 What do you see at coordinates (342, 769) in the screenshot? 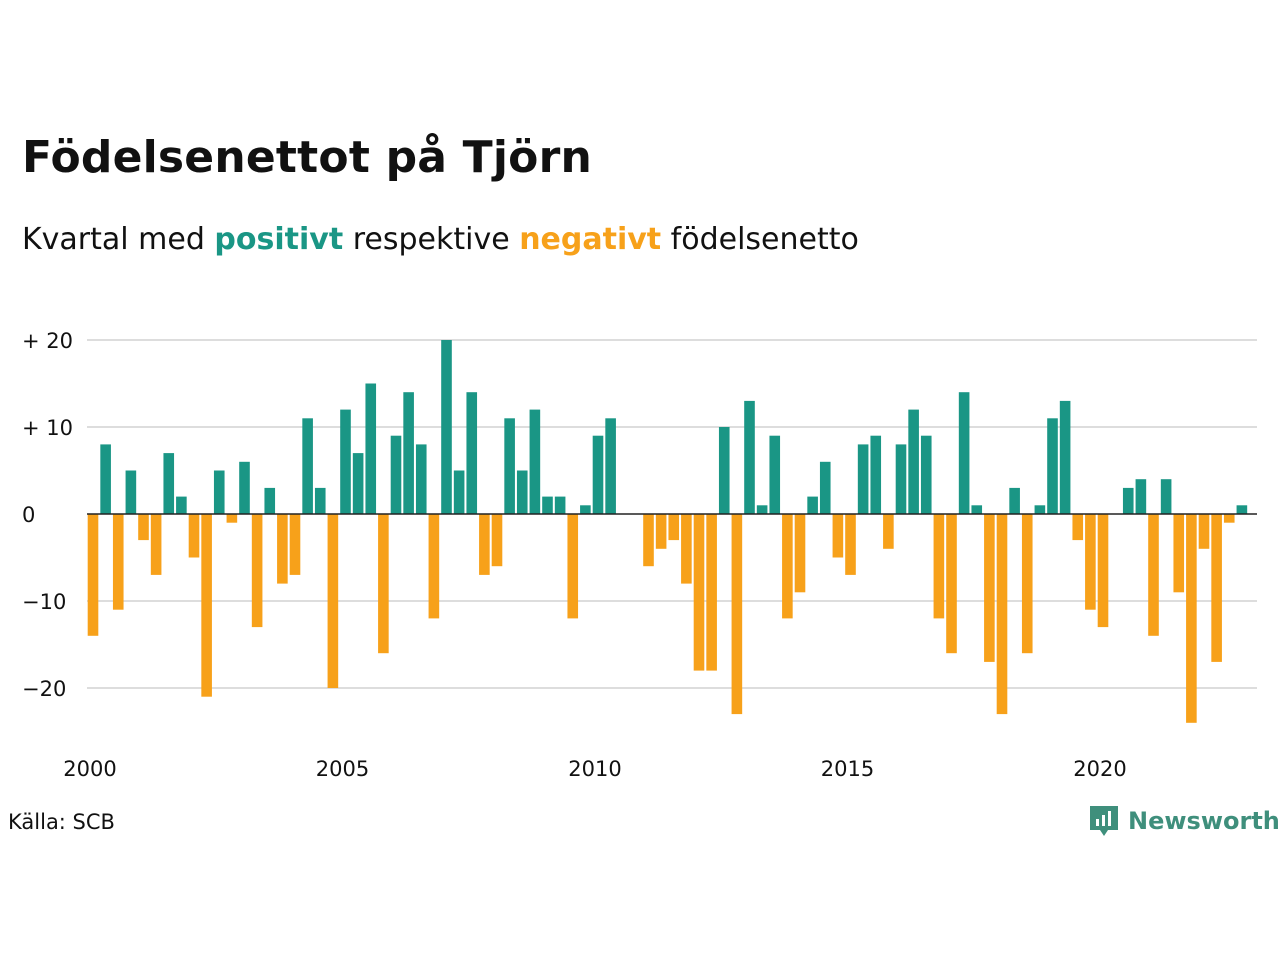
I see `x-tick-label: 2005` at bounding box center [342, 769].